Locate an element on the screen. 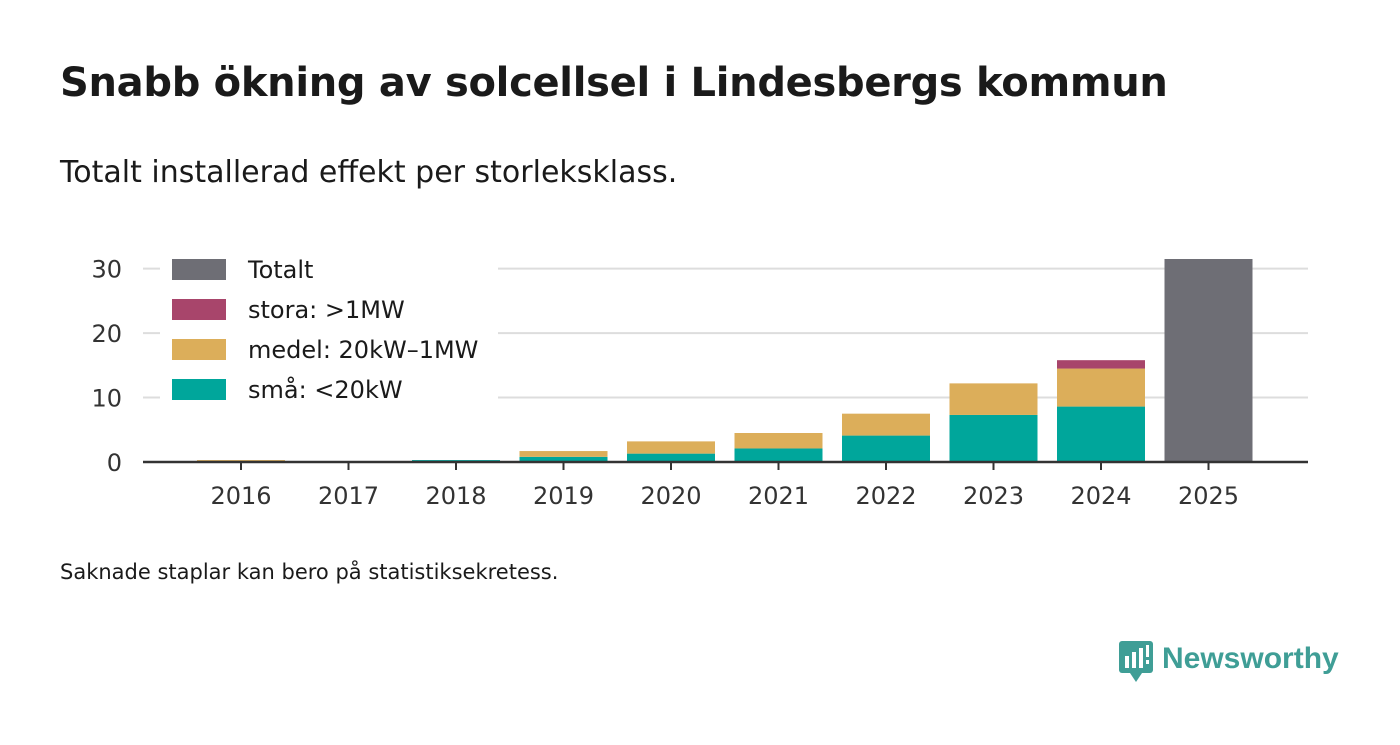 Image resolution: width=1400 pixels, height=745 pixels. x-tick-label: 2021 is located at coordinates (778, 496).